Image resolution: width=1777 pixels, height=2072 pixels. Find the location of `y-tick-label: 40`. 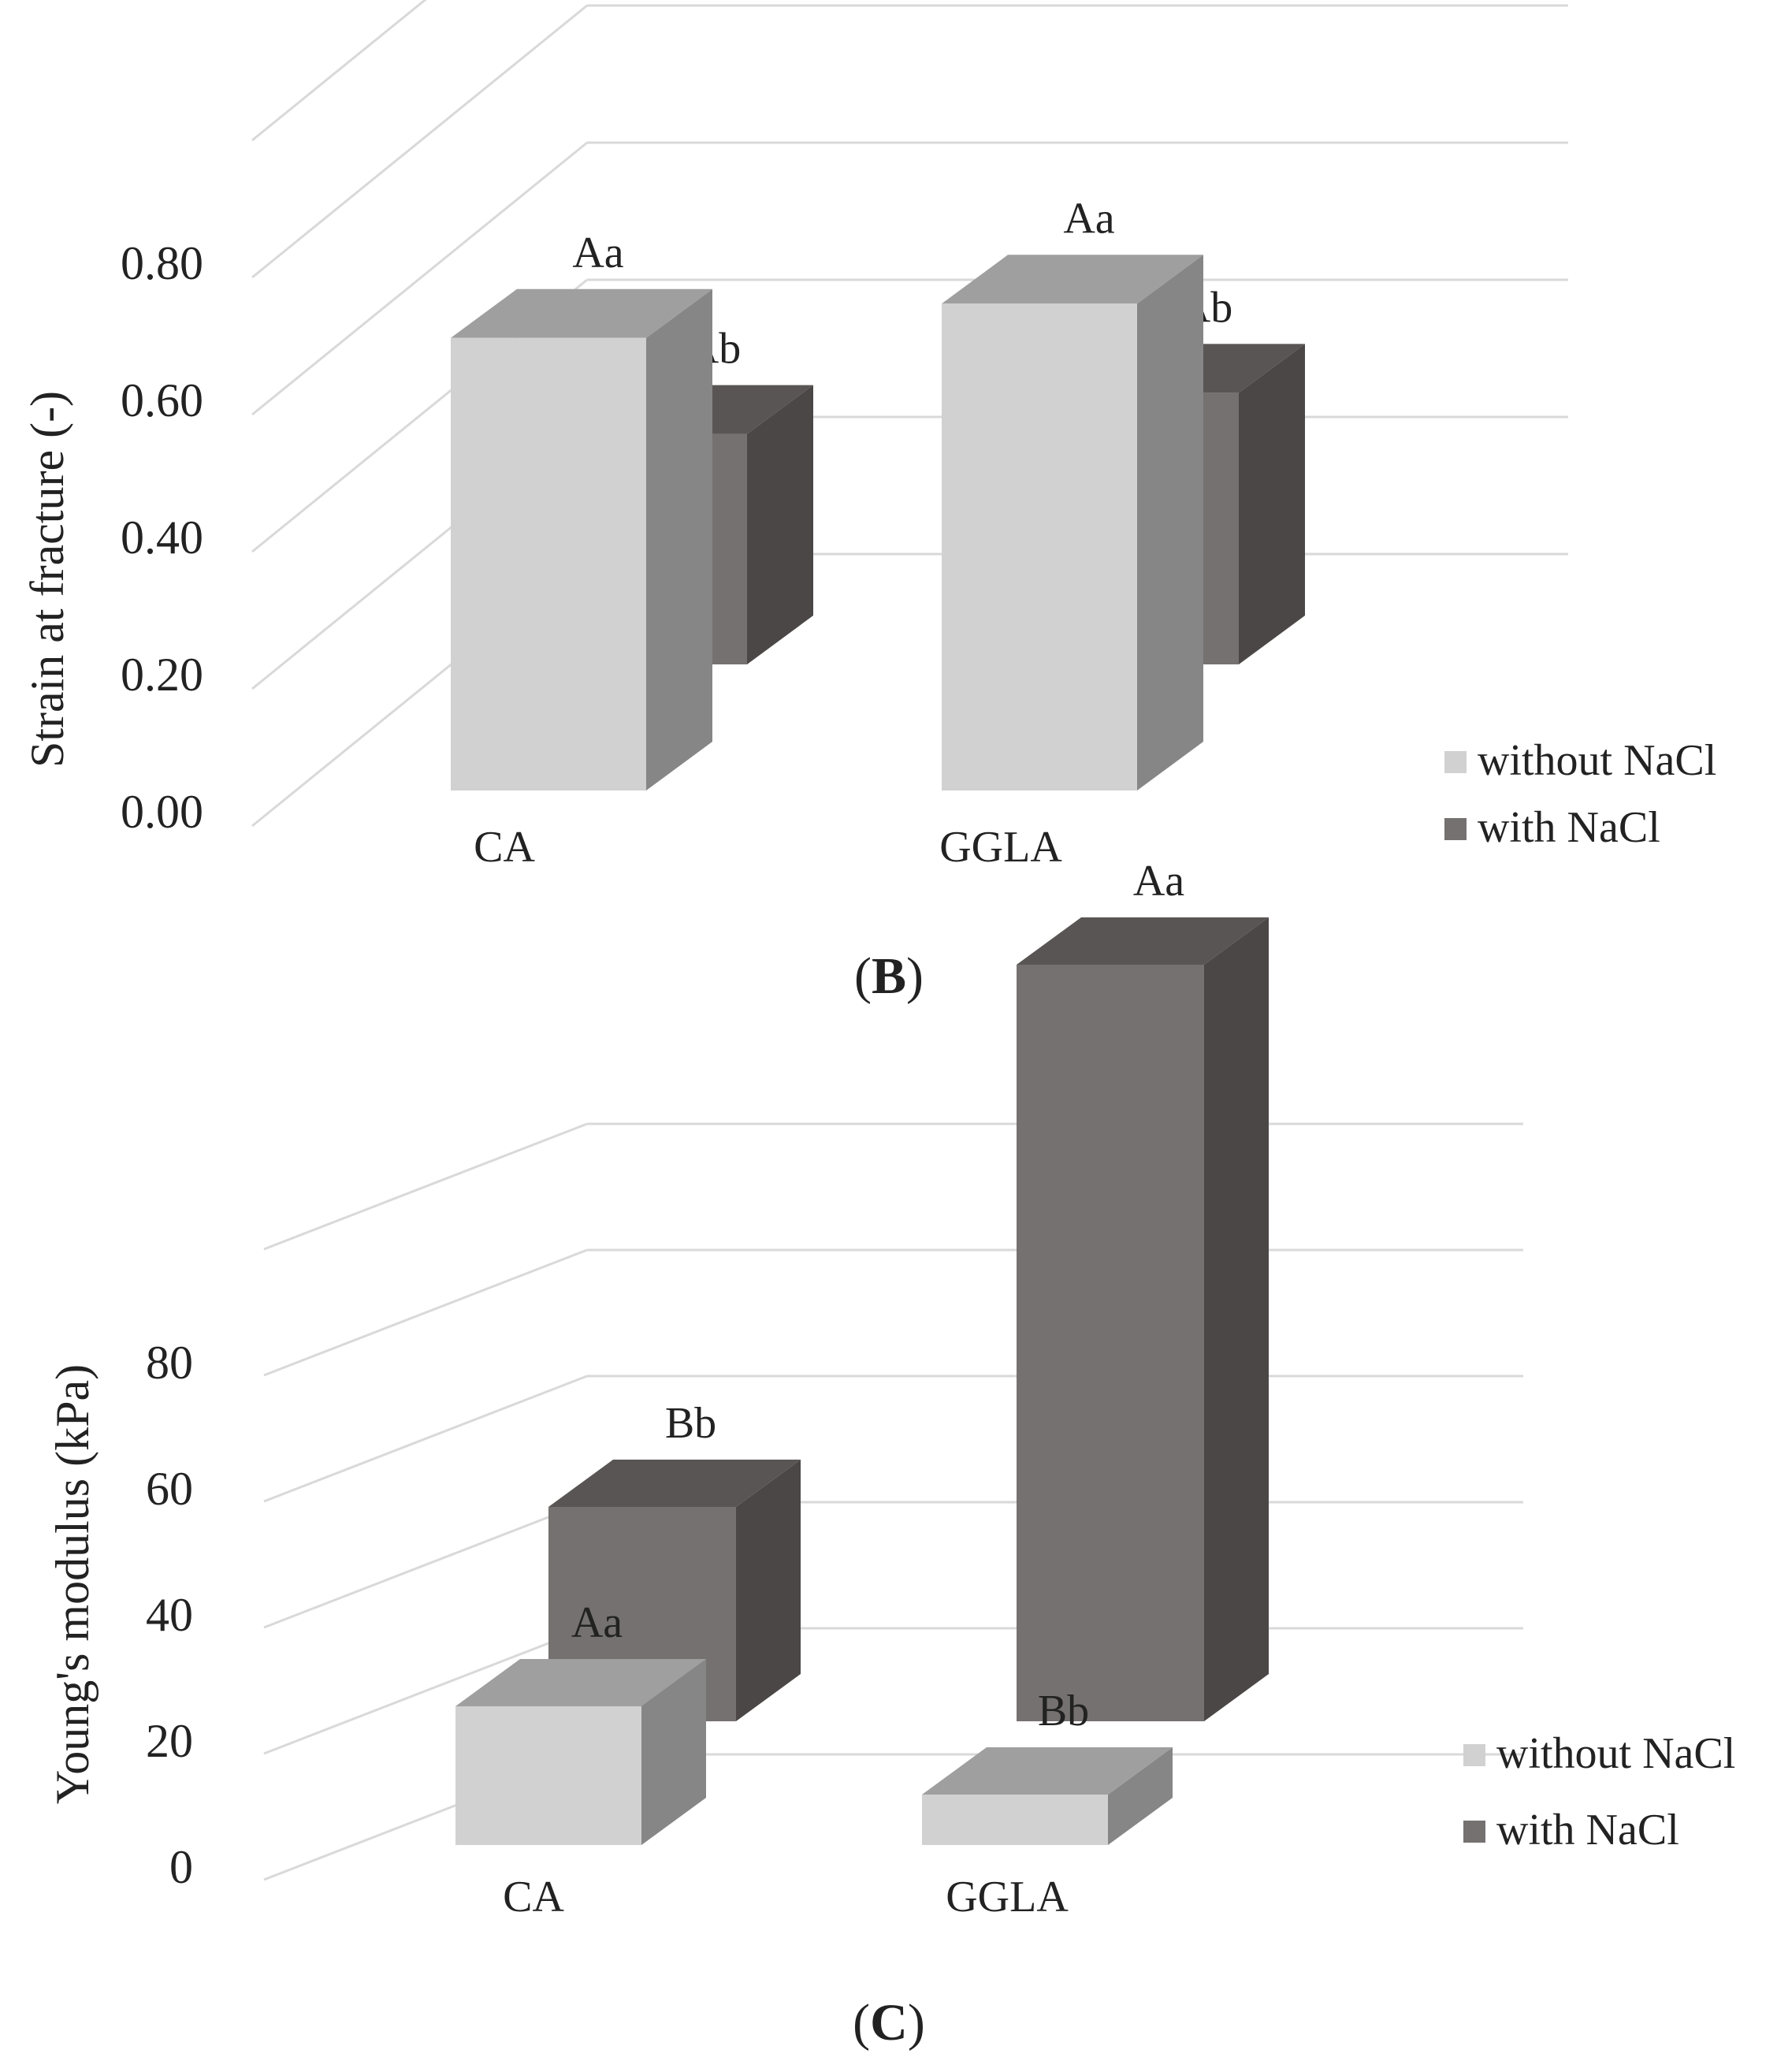

y-tick-label: 40 is located at coordinates (170, 1615).